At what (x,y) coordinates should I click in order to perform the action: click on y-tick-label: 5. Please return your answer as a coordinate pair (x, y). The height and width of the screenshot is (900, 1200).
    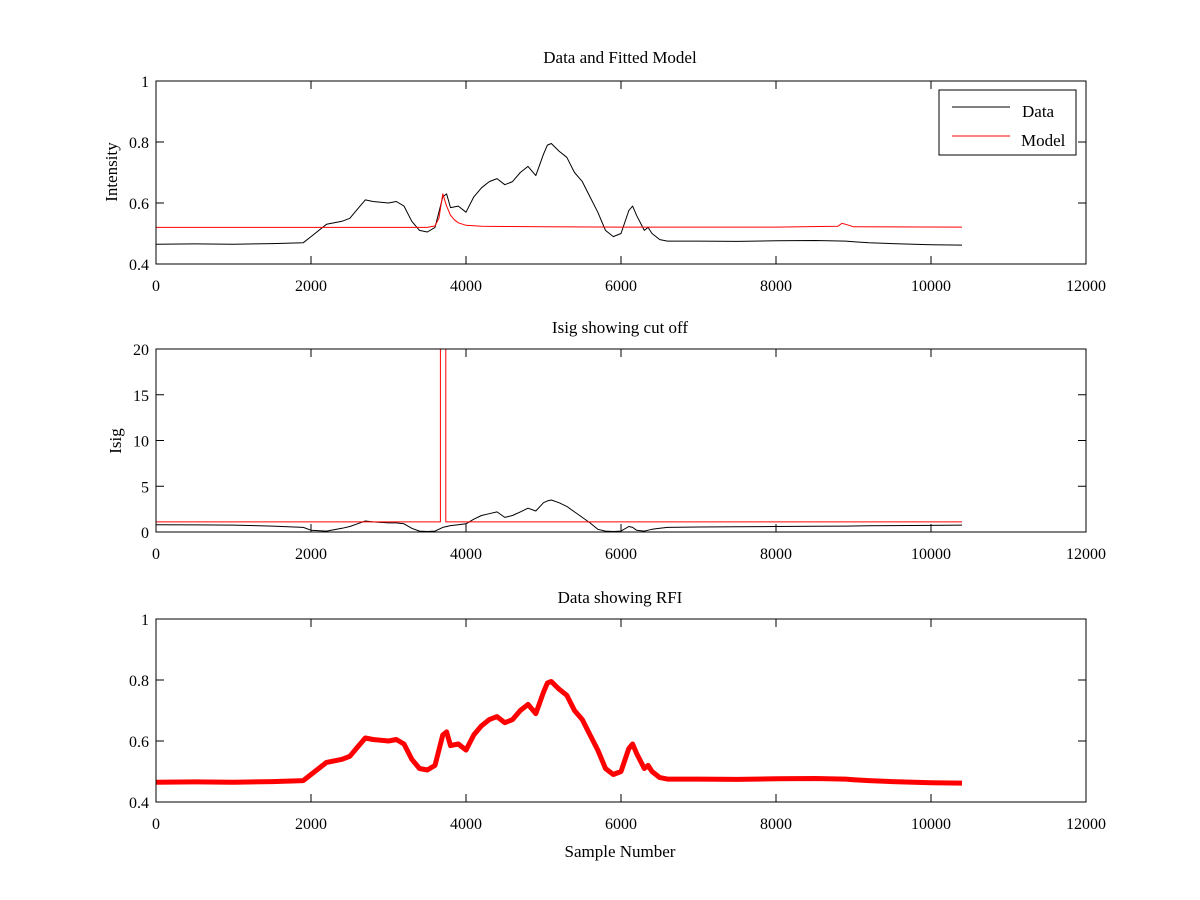
    Looking at the image, I should click on (145, 487).